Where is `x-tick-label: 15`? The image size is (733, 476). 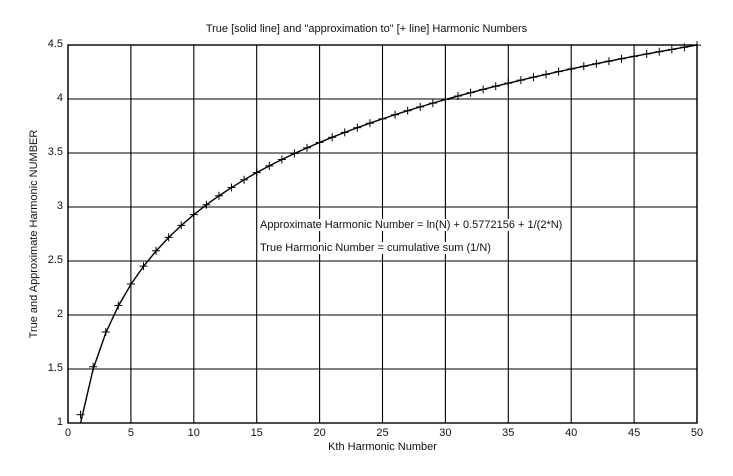
x-tick-label: 15 is located at coordinates (256, 433).